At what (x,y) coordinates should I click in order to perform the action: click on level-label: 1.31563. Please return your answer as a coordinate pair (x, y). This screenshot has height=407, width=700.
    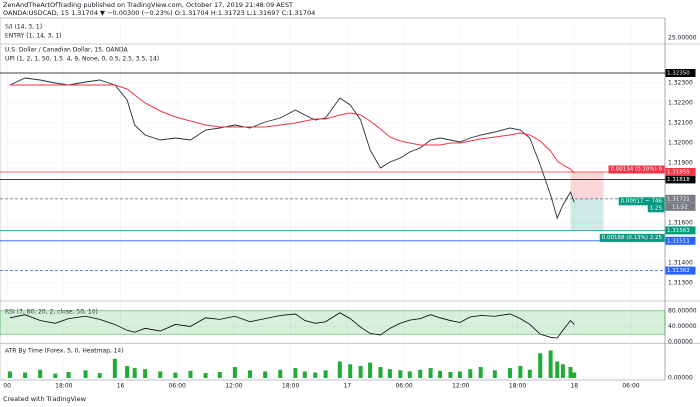
    Looking at the image, I should click on (678, 231).